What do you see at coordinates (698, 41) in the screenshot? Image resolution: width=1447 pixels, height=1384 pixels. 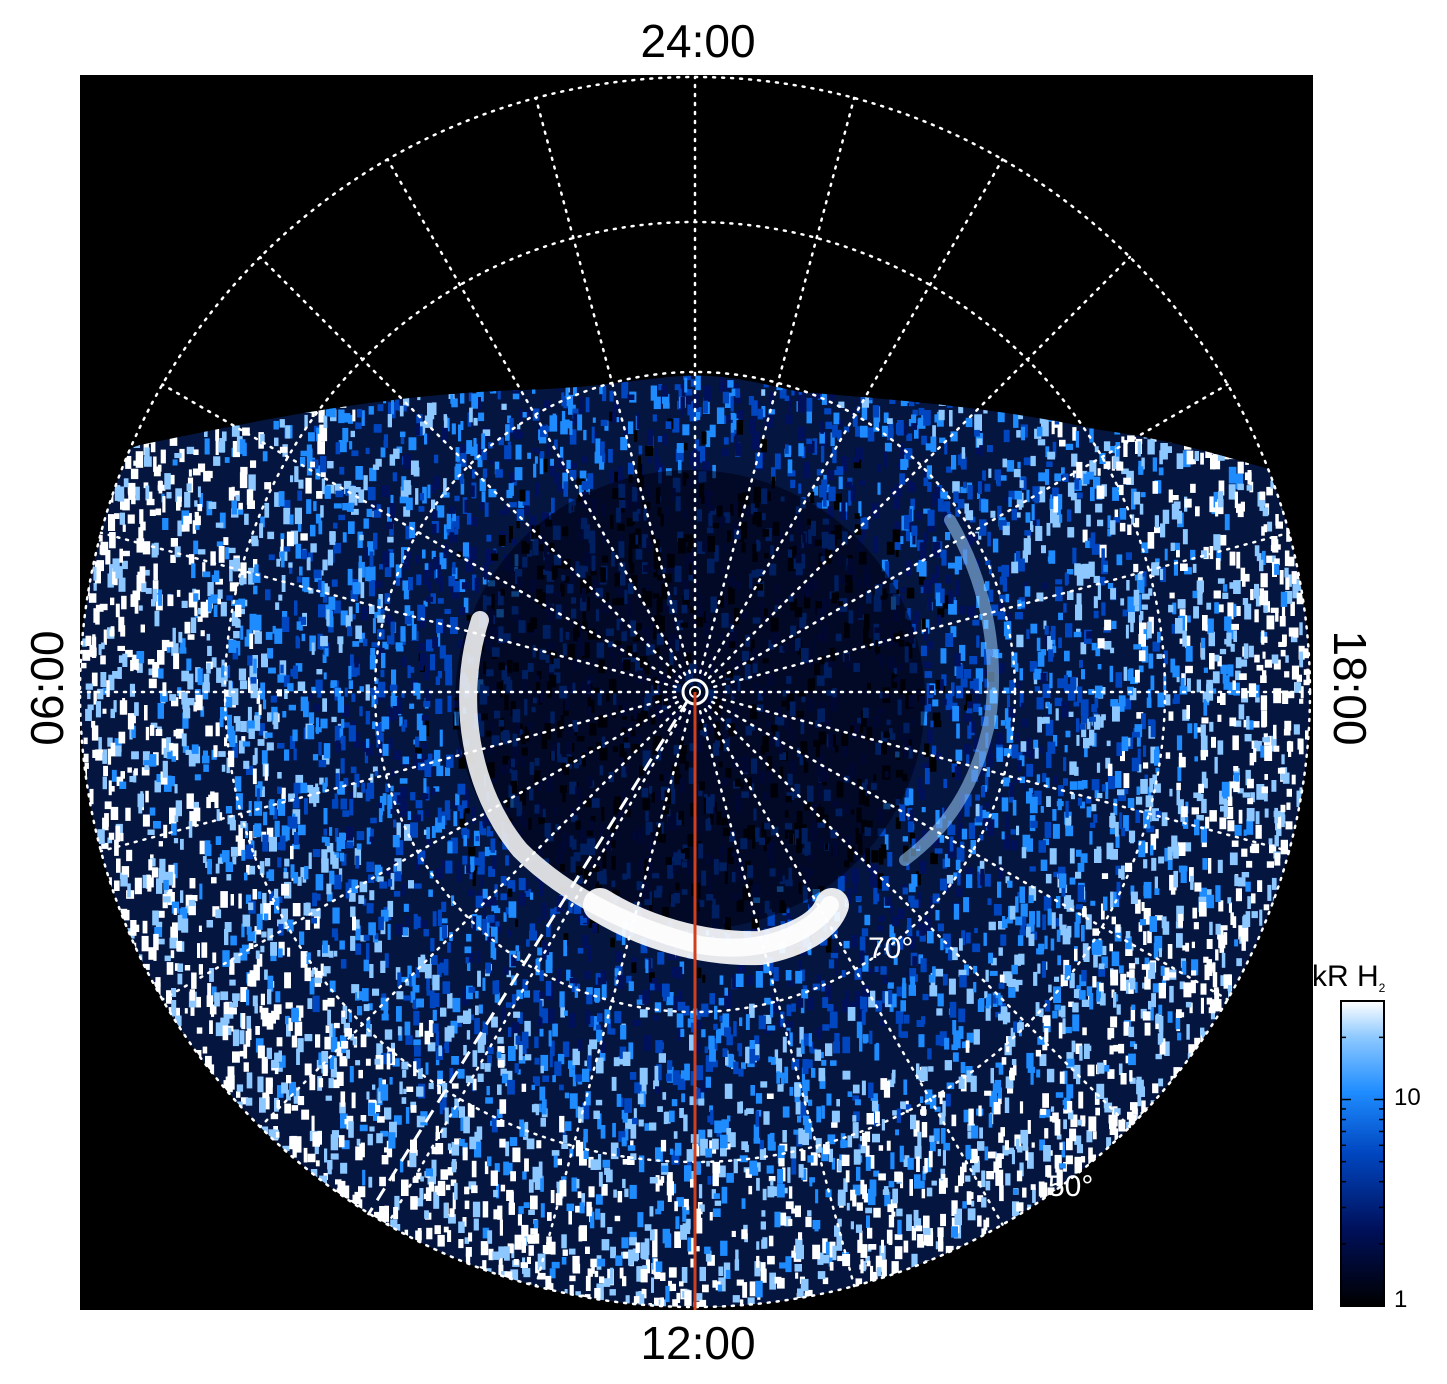 I see `mlt-label-top: 24:00` at bounding box center [698, 41].